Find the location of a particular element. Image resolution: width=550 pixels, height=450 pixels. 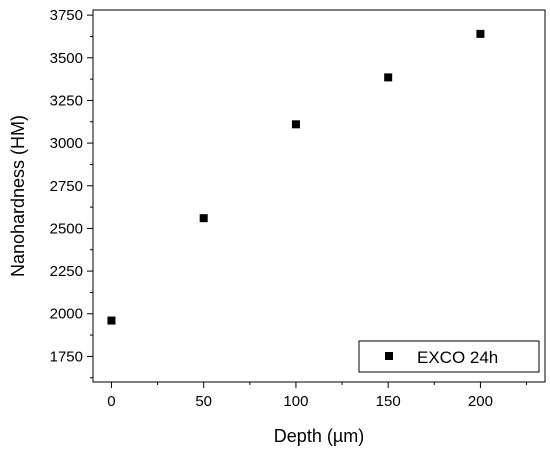

y-tick-label: 2500 is located at coordinates (66, 228).